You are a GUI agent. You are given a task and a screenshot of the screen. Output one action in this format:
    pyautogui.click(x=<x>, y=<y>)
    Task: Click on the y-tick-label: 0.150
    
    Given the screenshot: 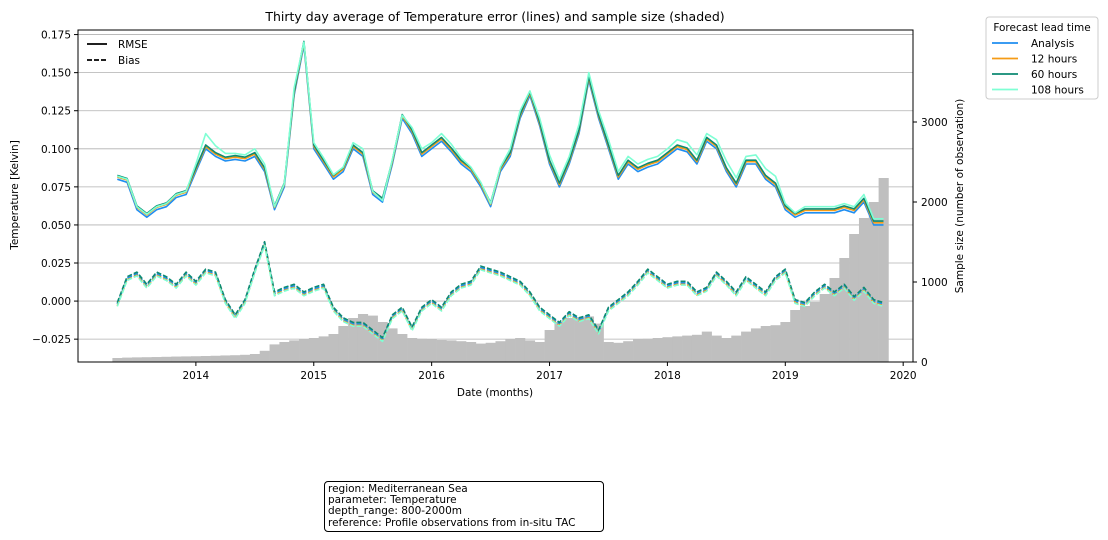 What is the action you would take?
    pyautogui.click(x=56, y=74)
    